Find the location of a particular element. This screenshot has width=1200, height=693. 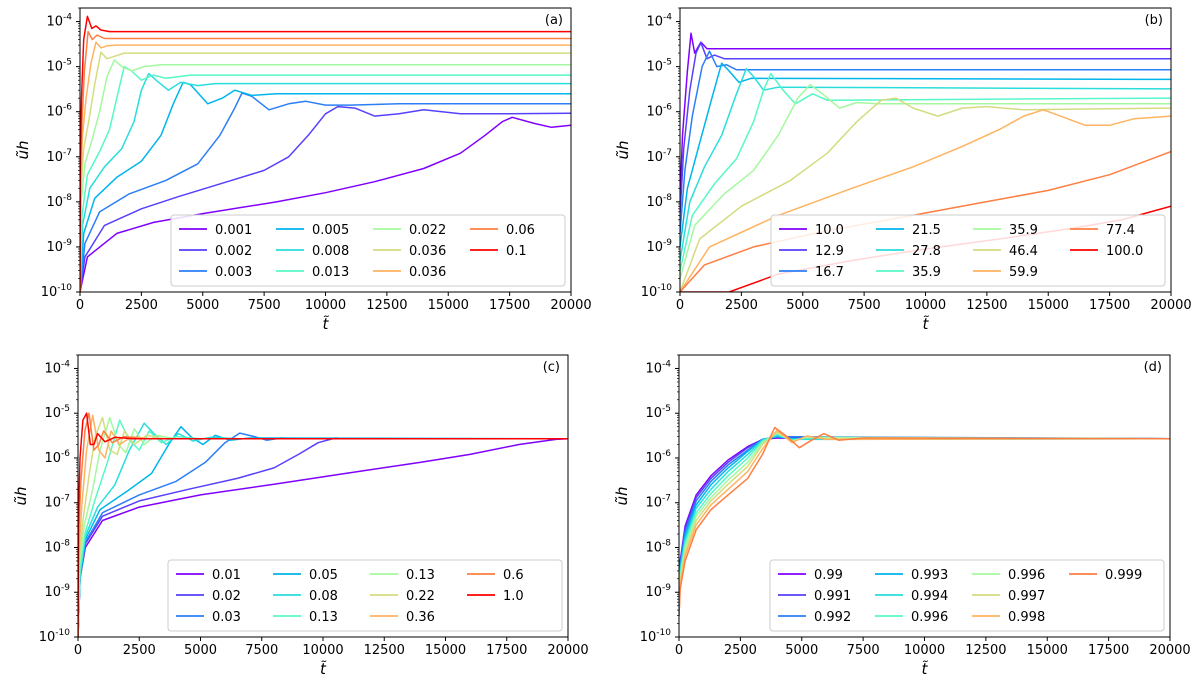

legend-label: 35.9 is located at coordinates (926, 272).